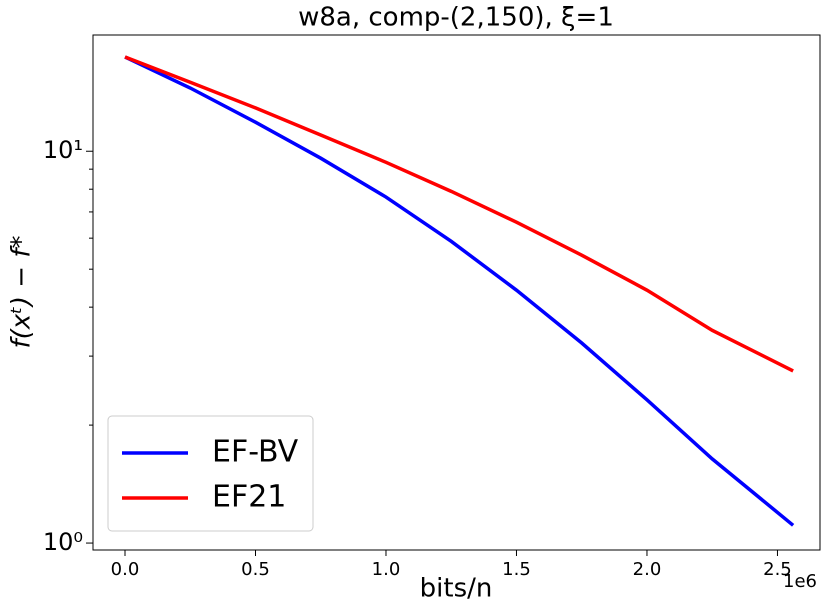 Image resolution: width=830 pixels, height=609 pixels. I want to click on x-axis-label: bits/n, so click(456, 589).